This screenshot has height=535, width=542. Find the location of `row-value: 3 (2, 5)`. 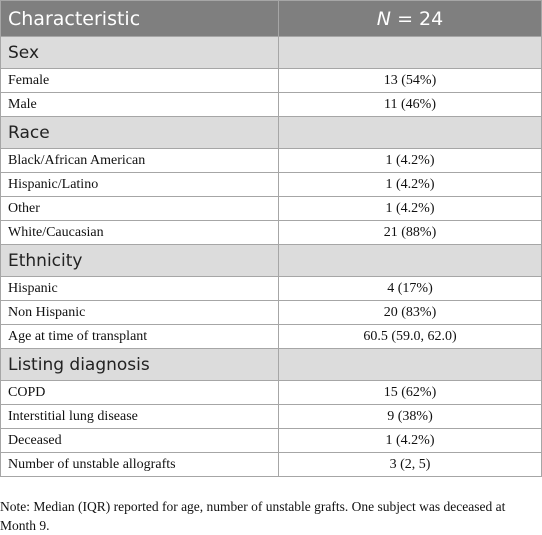

row-value: 3 (2, 5) is located at coordinates (410, 464).